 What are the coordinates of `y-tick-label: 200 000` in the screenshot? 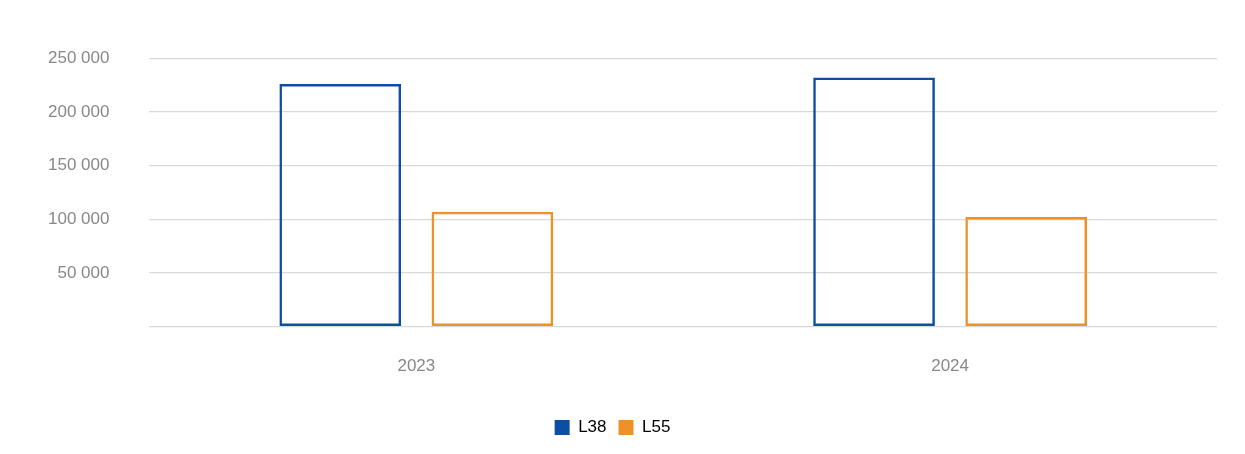 It's located at (79, 111).